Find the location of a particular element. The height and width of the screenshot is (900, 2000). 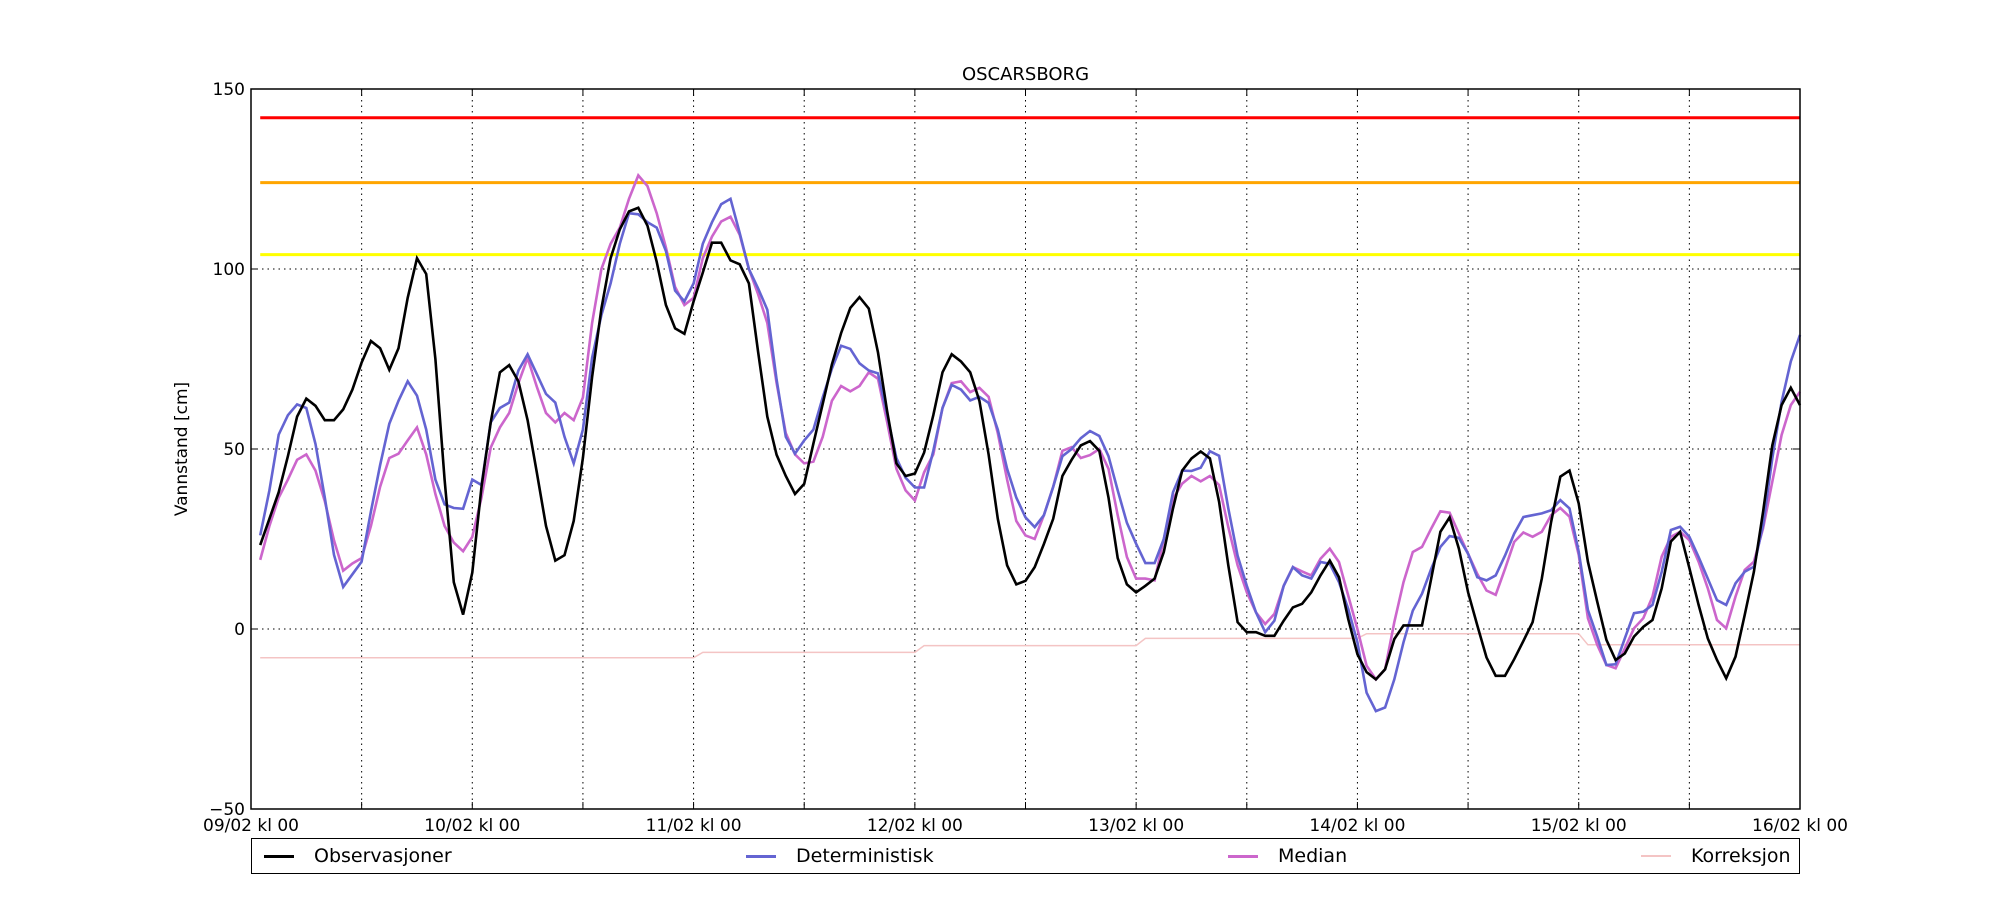

legend-label: Observasjoner is located at coordinates (383, 856).